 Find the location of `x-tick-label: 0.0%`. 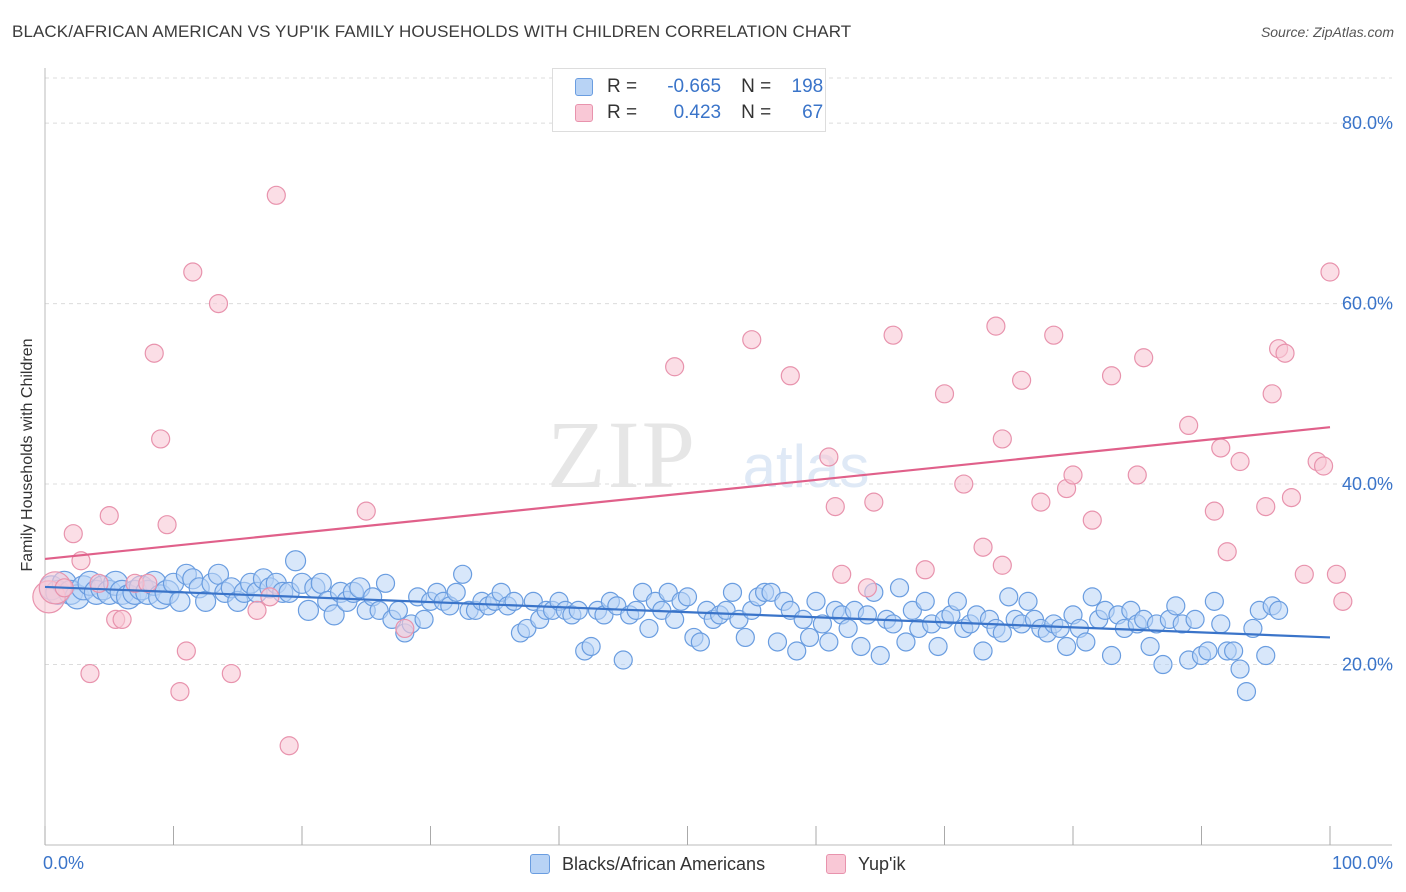

x-tick-label: 0.0% is located at coordinates (63, 863).